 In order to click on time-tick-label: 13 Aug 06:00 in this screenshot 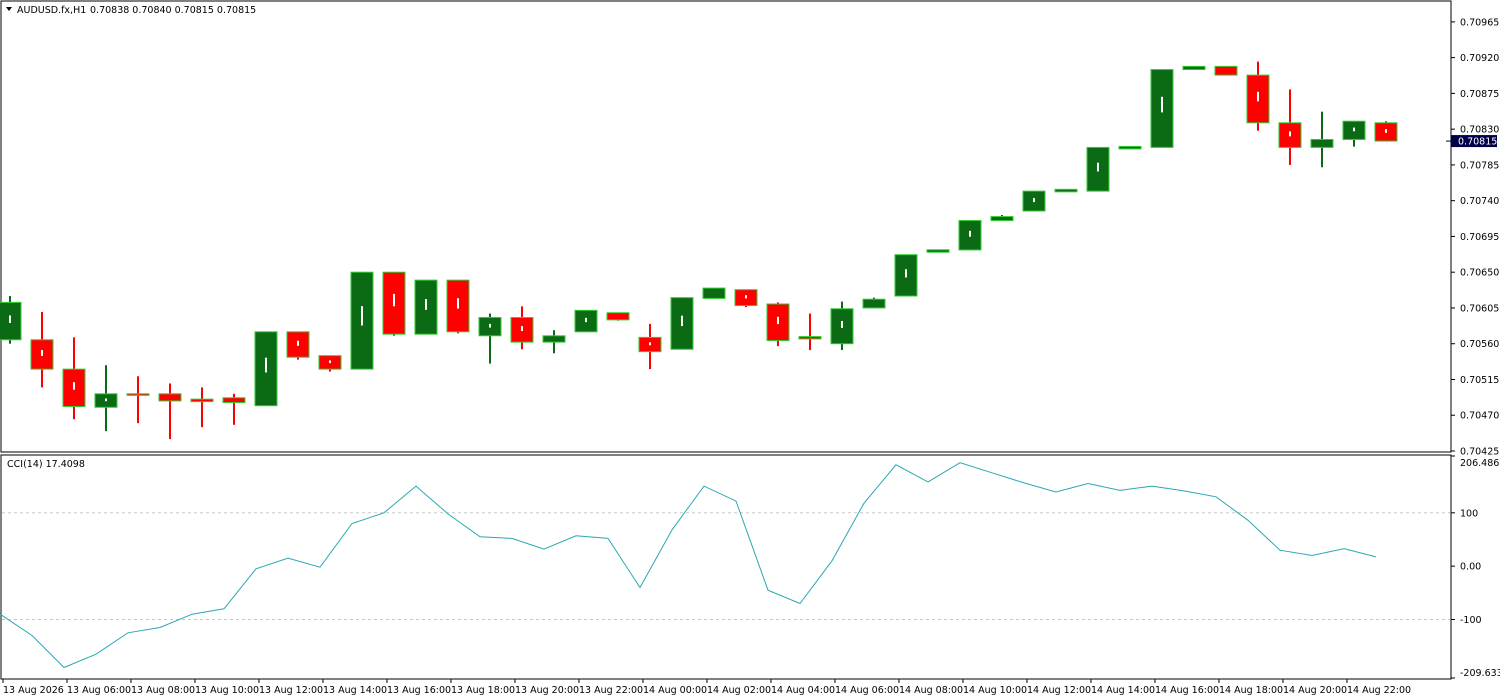, I will do `click(99, 690)`.